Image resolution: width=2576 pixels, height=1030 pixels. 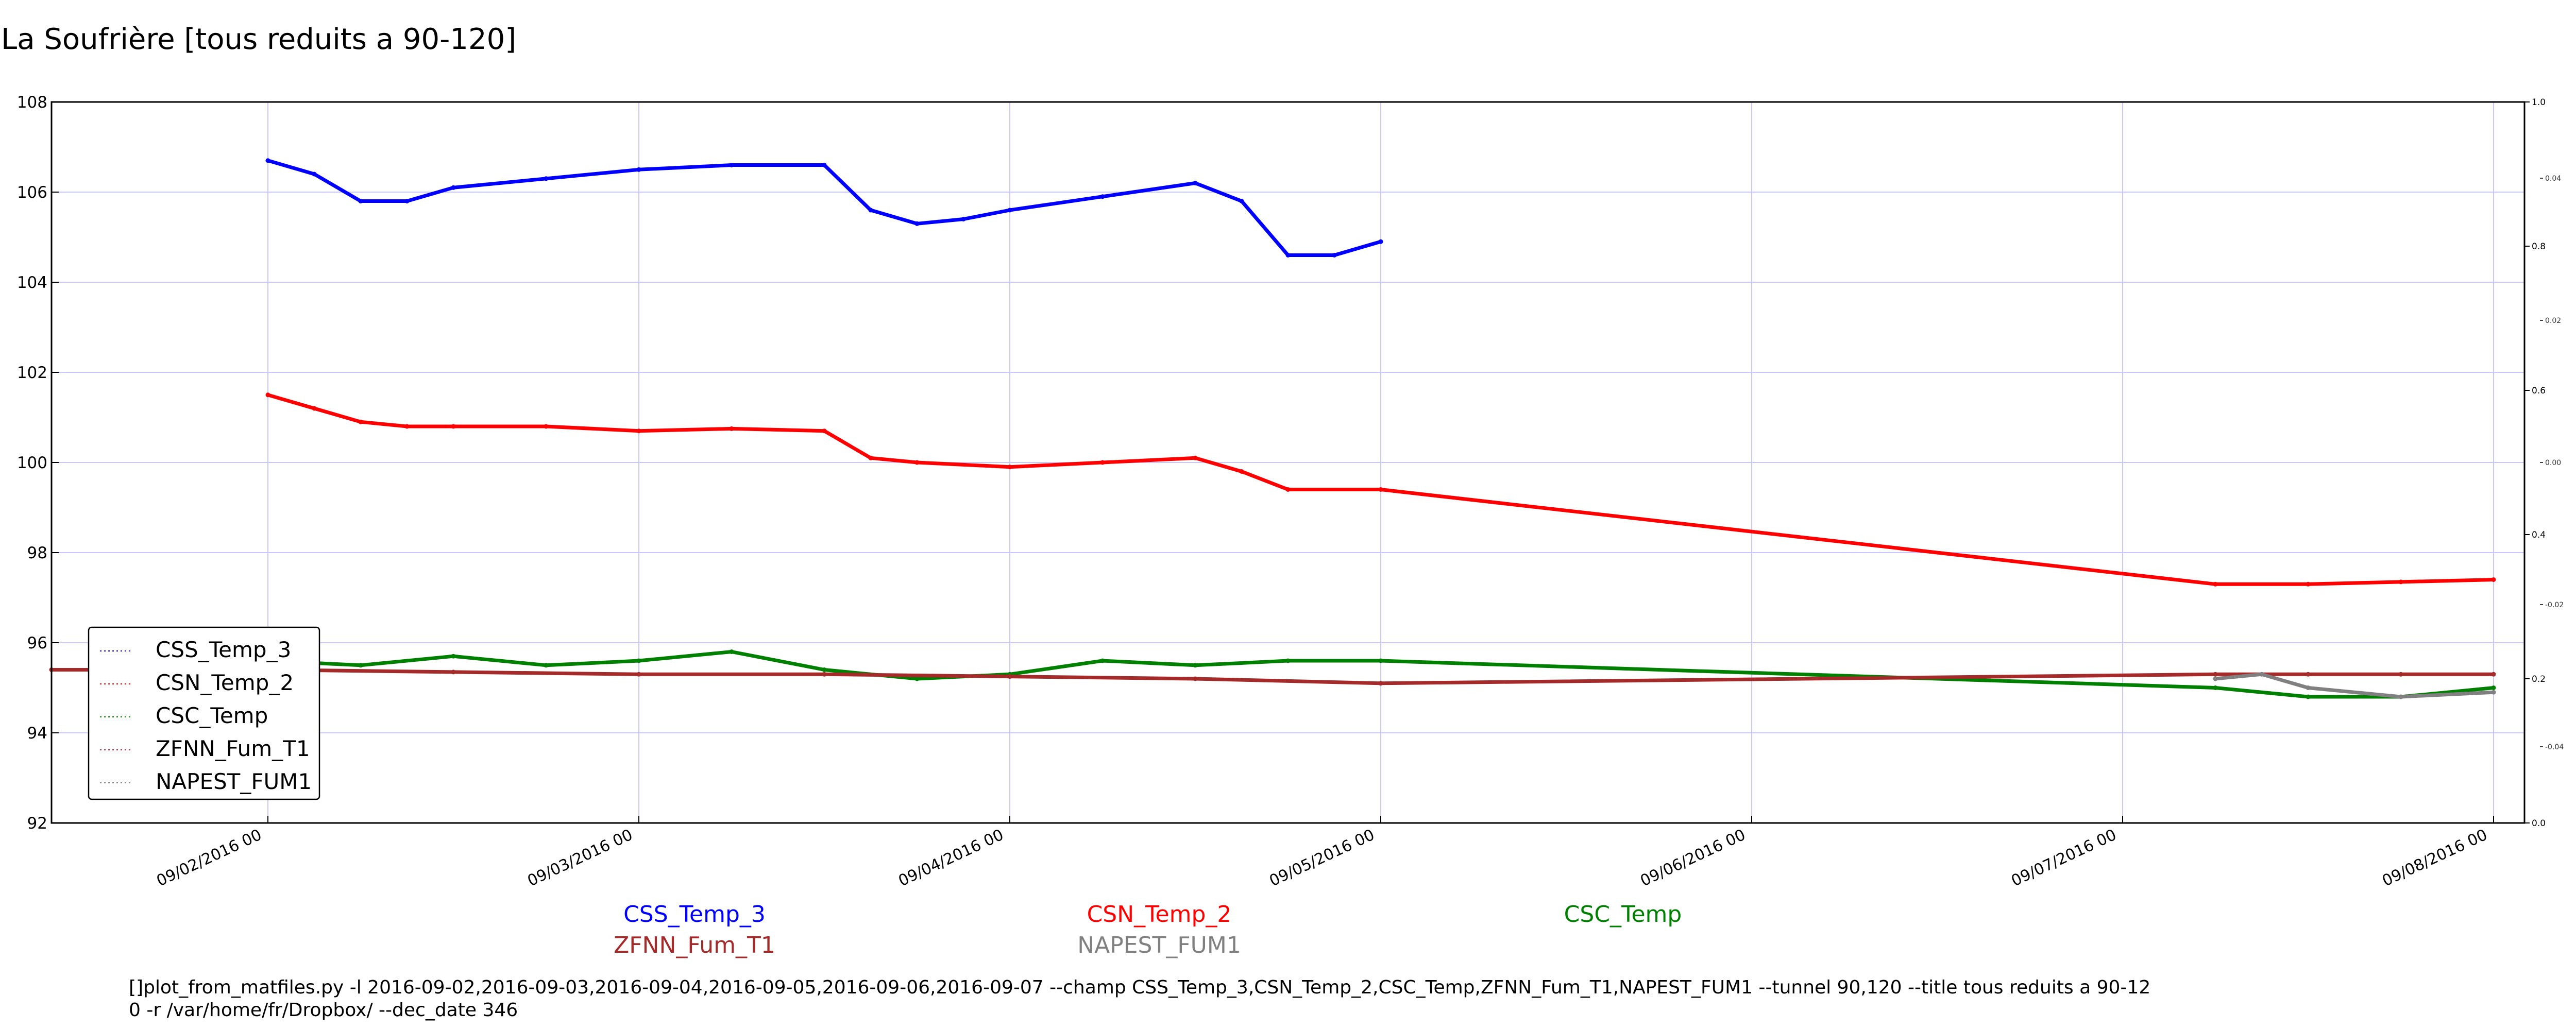 What do you see at coordinates (2539, 535) in the screenshot?
I see `y2-tick-label: 0.4` at bounding box center [2539, 535].